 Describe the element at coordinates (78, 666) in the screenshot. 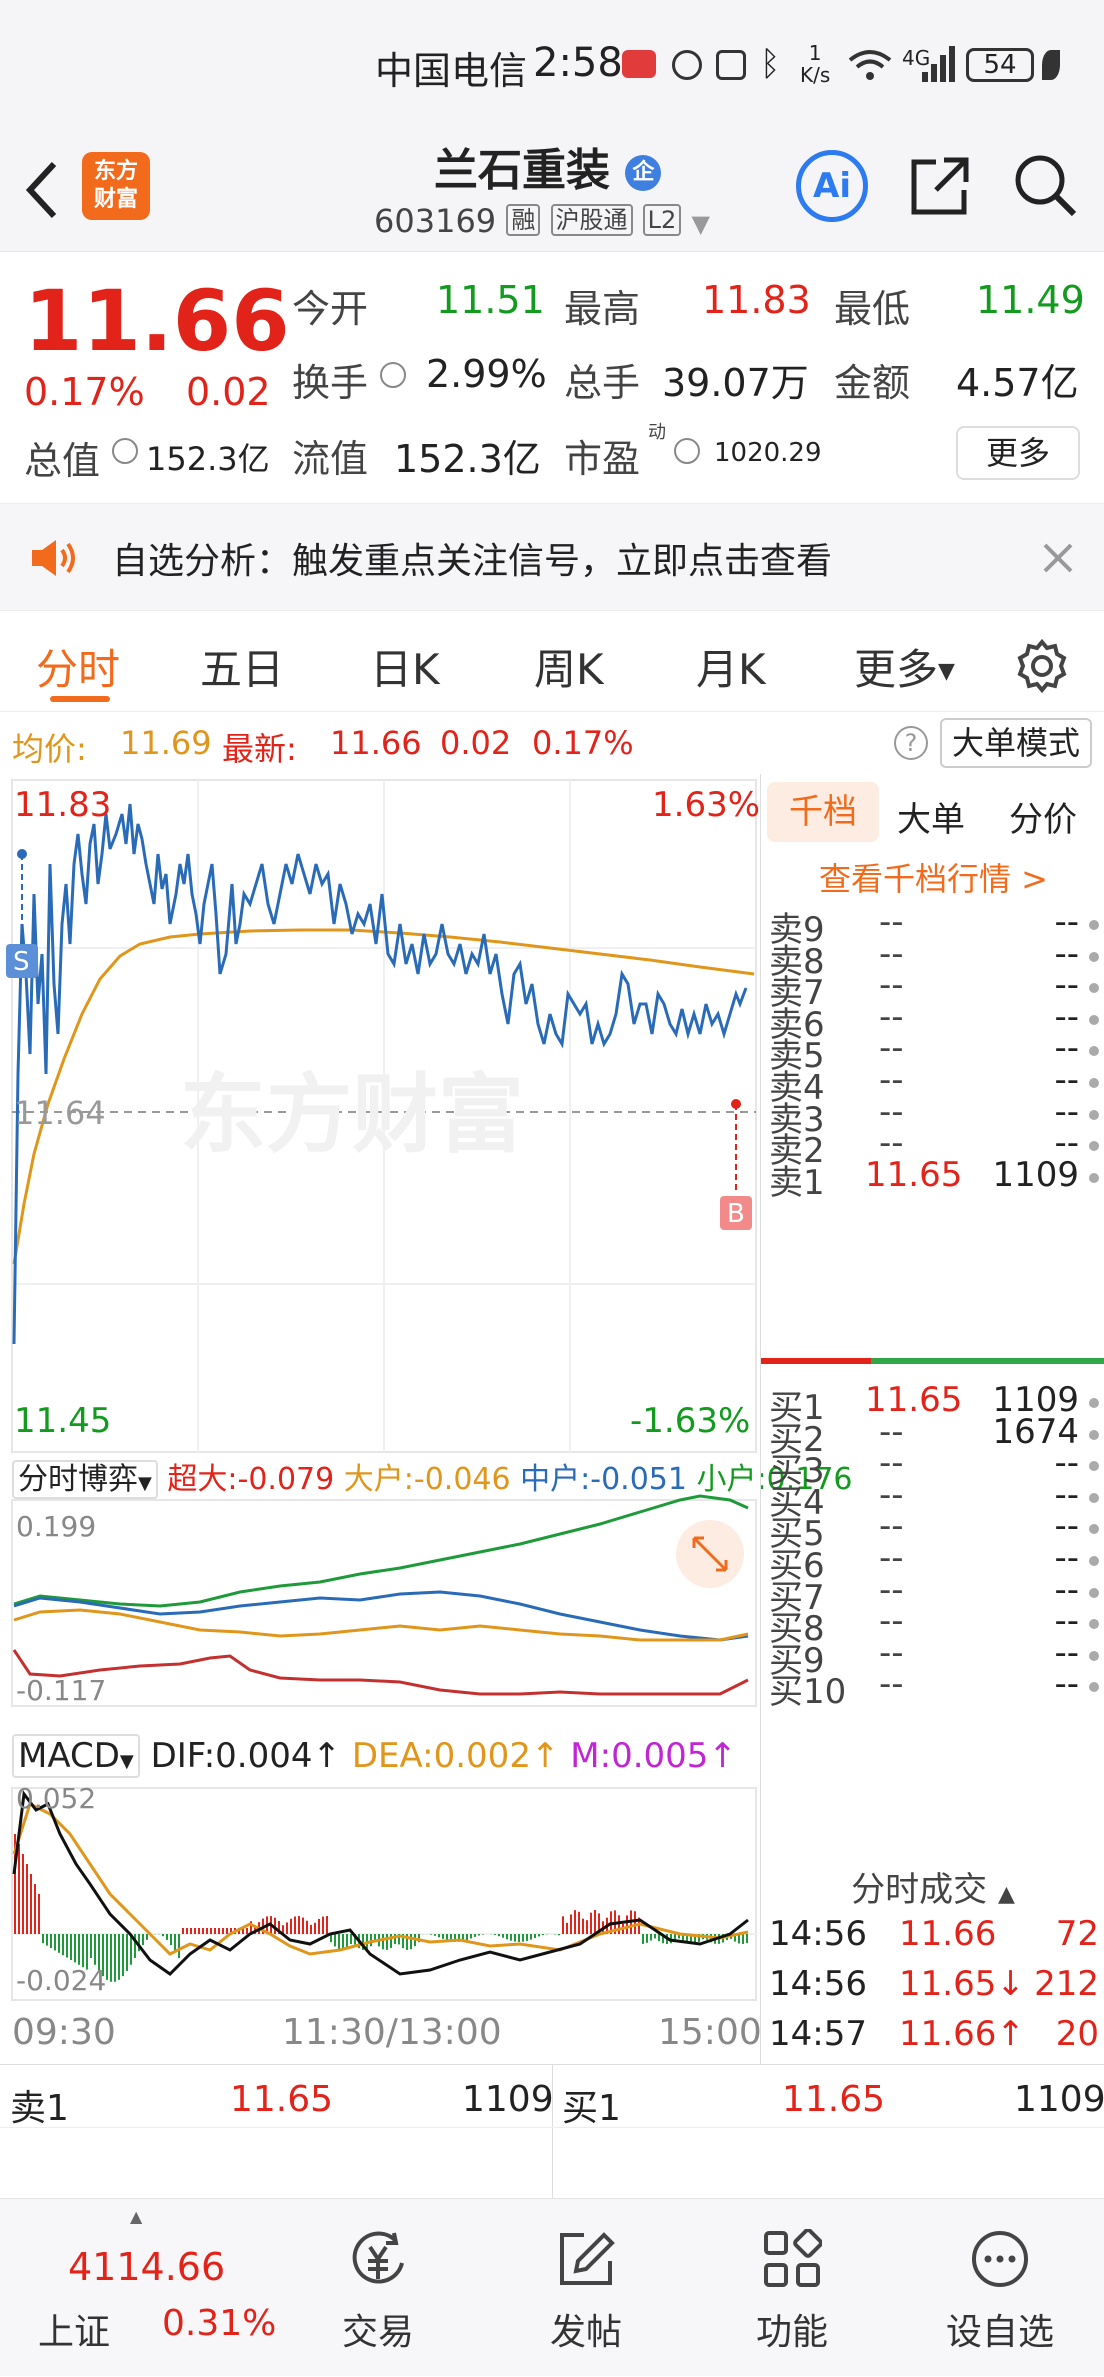

I see `tab-intraday: 分时` at that location.